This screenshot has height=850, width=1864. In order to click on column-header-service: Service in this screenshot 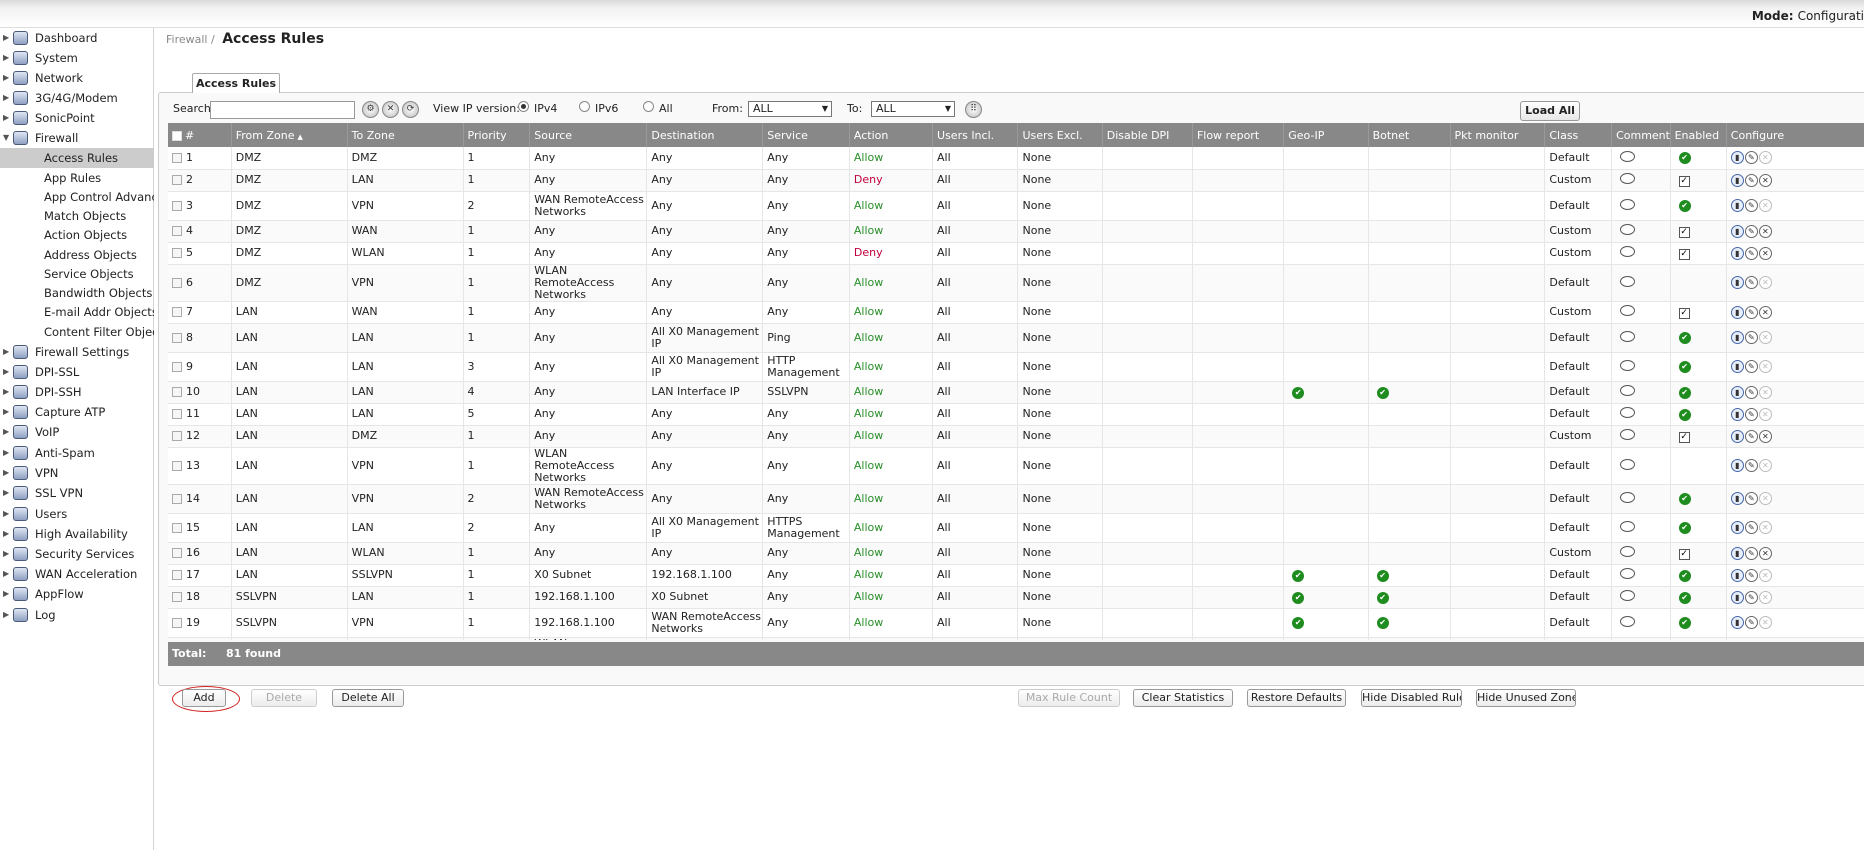, I will do `click(806, 135)`.